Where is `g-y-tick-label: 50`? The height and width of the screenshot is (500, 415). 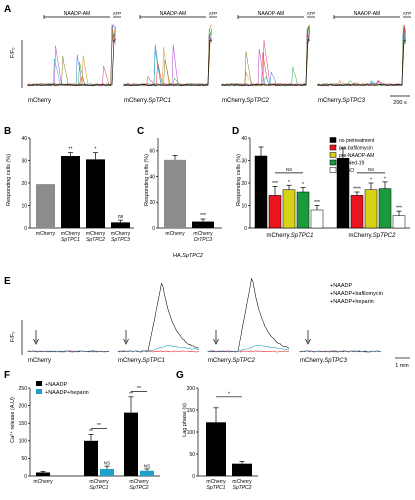
g-y-tick-label: 50 is located at coordinates (192, 455).